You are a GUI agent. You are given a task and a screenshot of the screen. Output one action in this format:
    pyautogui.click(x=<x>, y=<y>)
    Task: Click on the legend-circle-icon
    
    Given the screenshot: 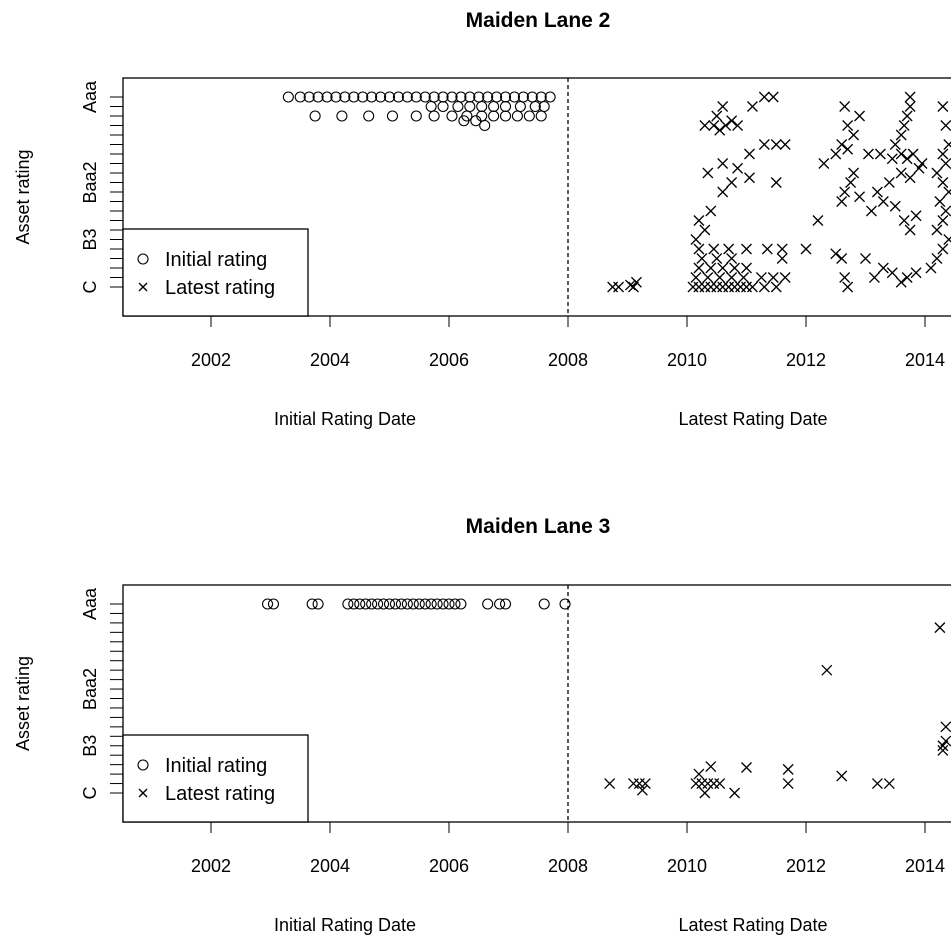 What is the action you would take?
    pyautogui.click(x=143, y=259)
    